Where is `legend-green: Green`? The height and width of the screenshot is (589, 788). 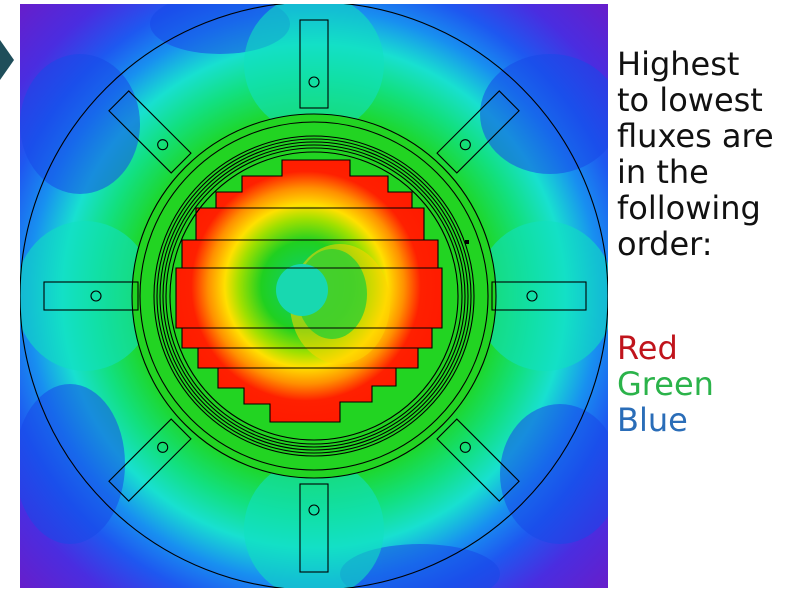
legend-green: Green is located at coordinates (665, 384).